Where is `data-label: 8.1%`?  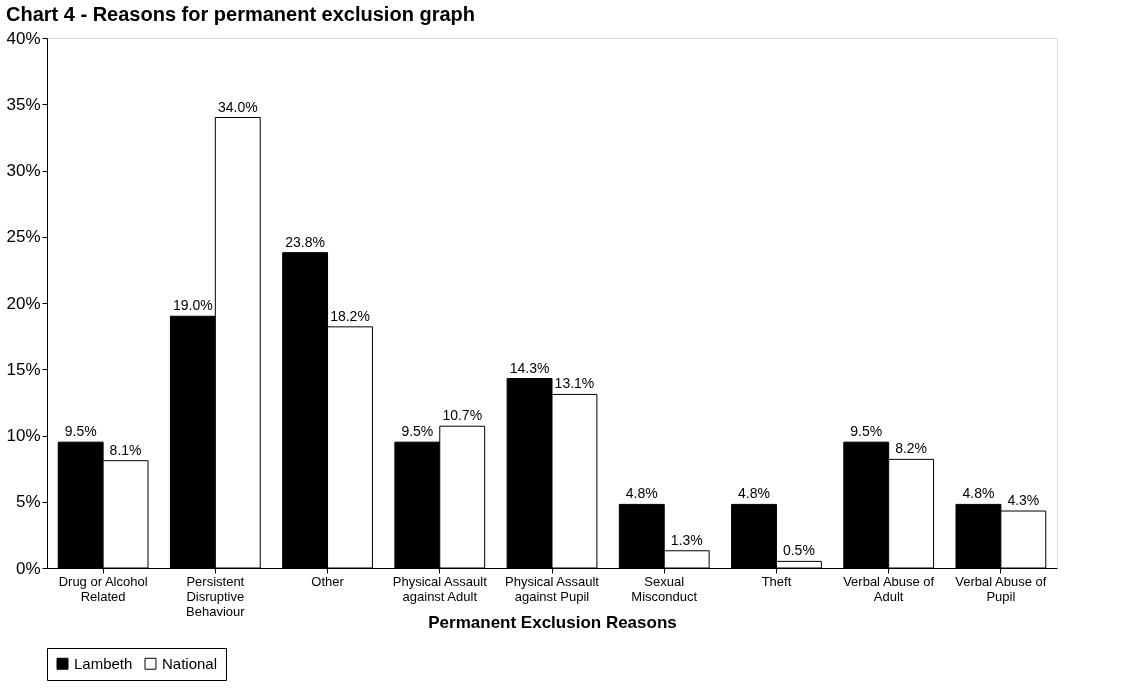
data-label: 8.1% is located at coordinates (125, 449).